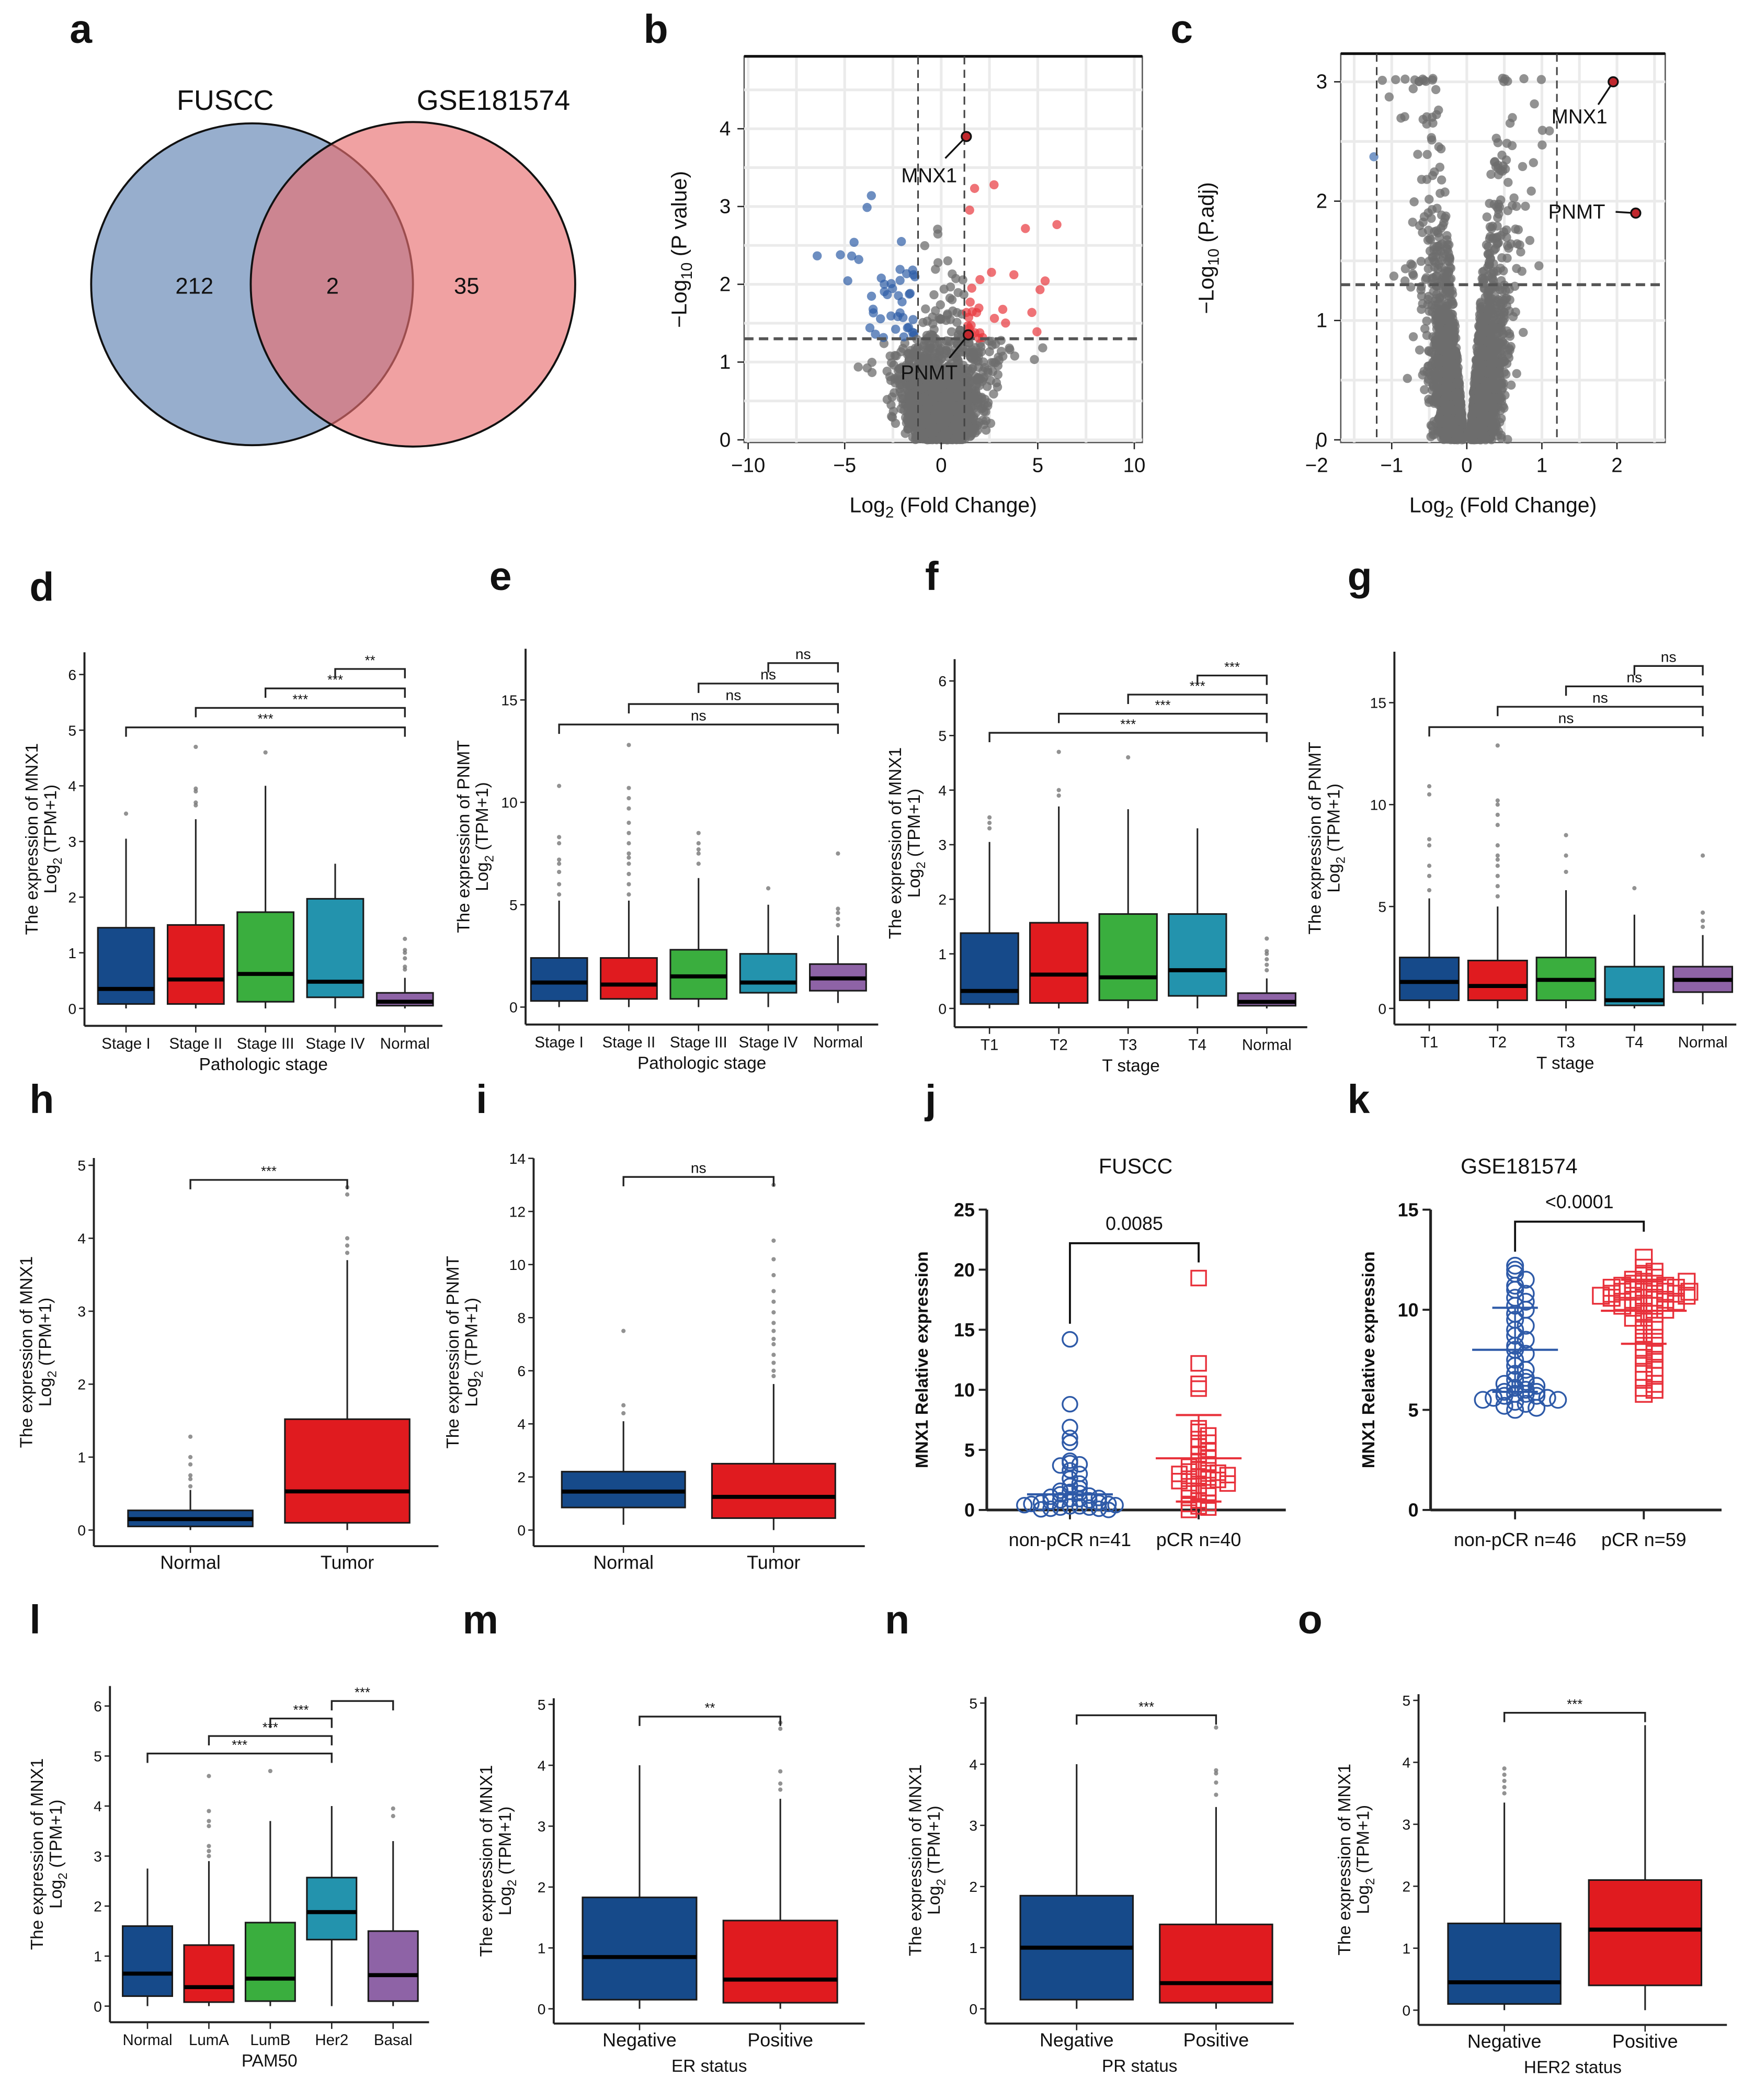  What do you see at coordinates (725, 284) in the screenshot?
I see `y-tick-label: 2` at bounding box center [725, 284].